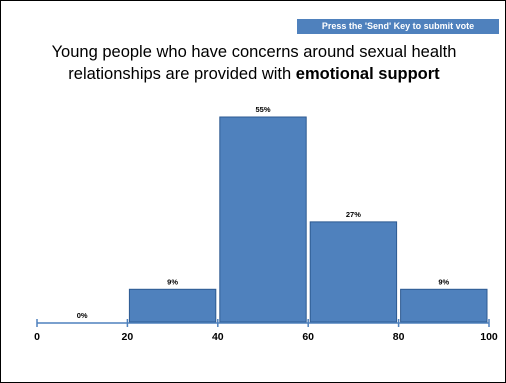  I want to click on chart-title-line2-bold: emotional support, so click(367, 74).